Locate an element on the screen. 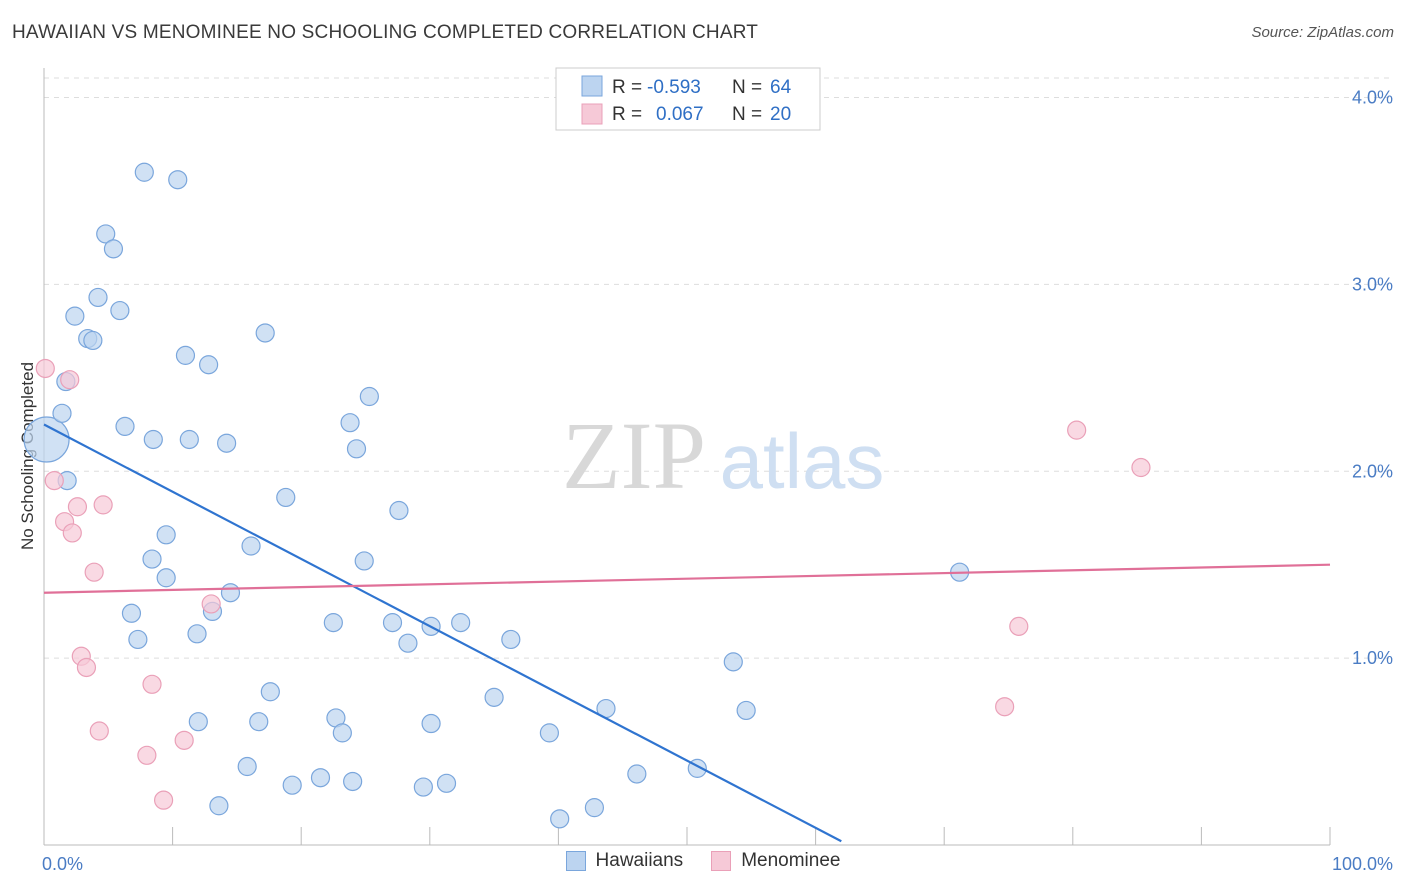 Image resolution: width=1406 pixels, height=892 pixels. legend-r-value: 0.067 is located at coordinates (680, 114).